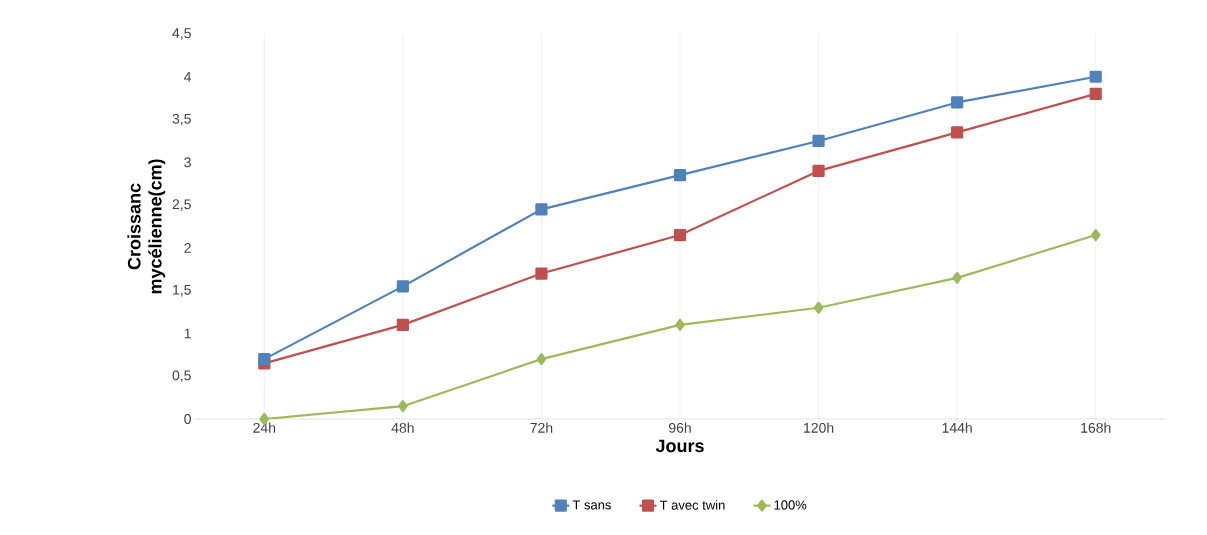 The height and width of the screenshot is (535, 1207). Describe the element at coordinates (790, 505) in the screenshot. I see `legend-label: 100%` at that location.